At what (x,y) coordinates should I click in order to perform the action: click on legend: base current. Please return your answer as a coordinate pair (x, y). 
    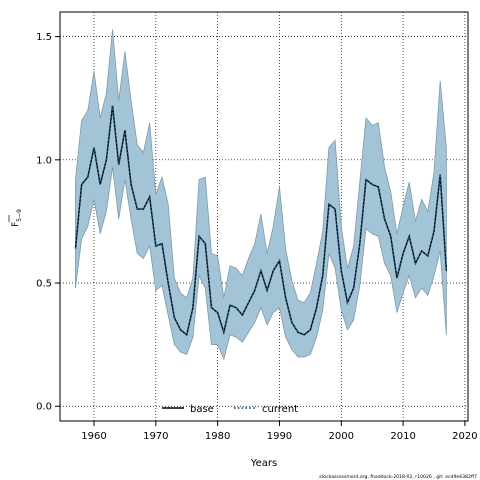
    Looking at the image, I should click on (230, 409).